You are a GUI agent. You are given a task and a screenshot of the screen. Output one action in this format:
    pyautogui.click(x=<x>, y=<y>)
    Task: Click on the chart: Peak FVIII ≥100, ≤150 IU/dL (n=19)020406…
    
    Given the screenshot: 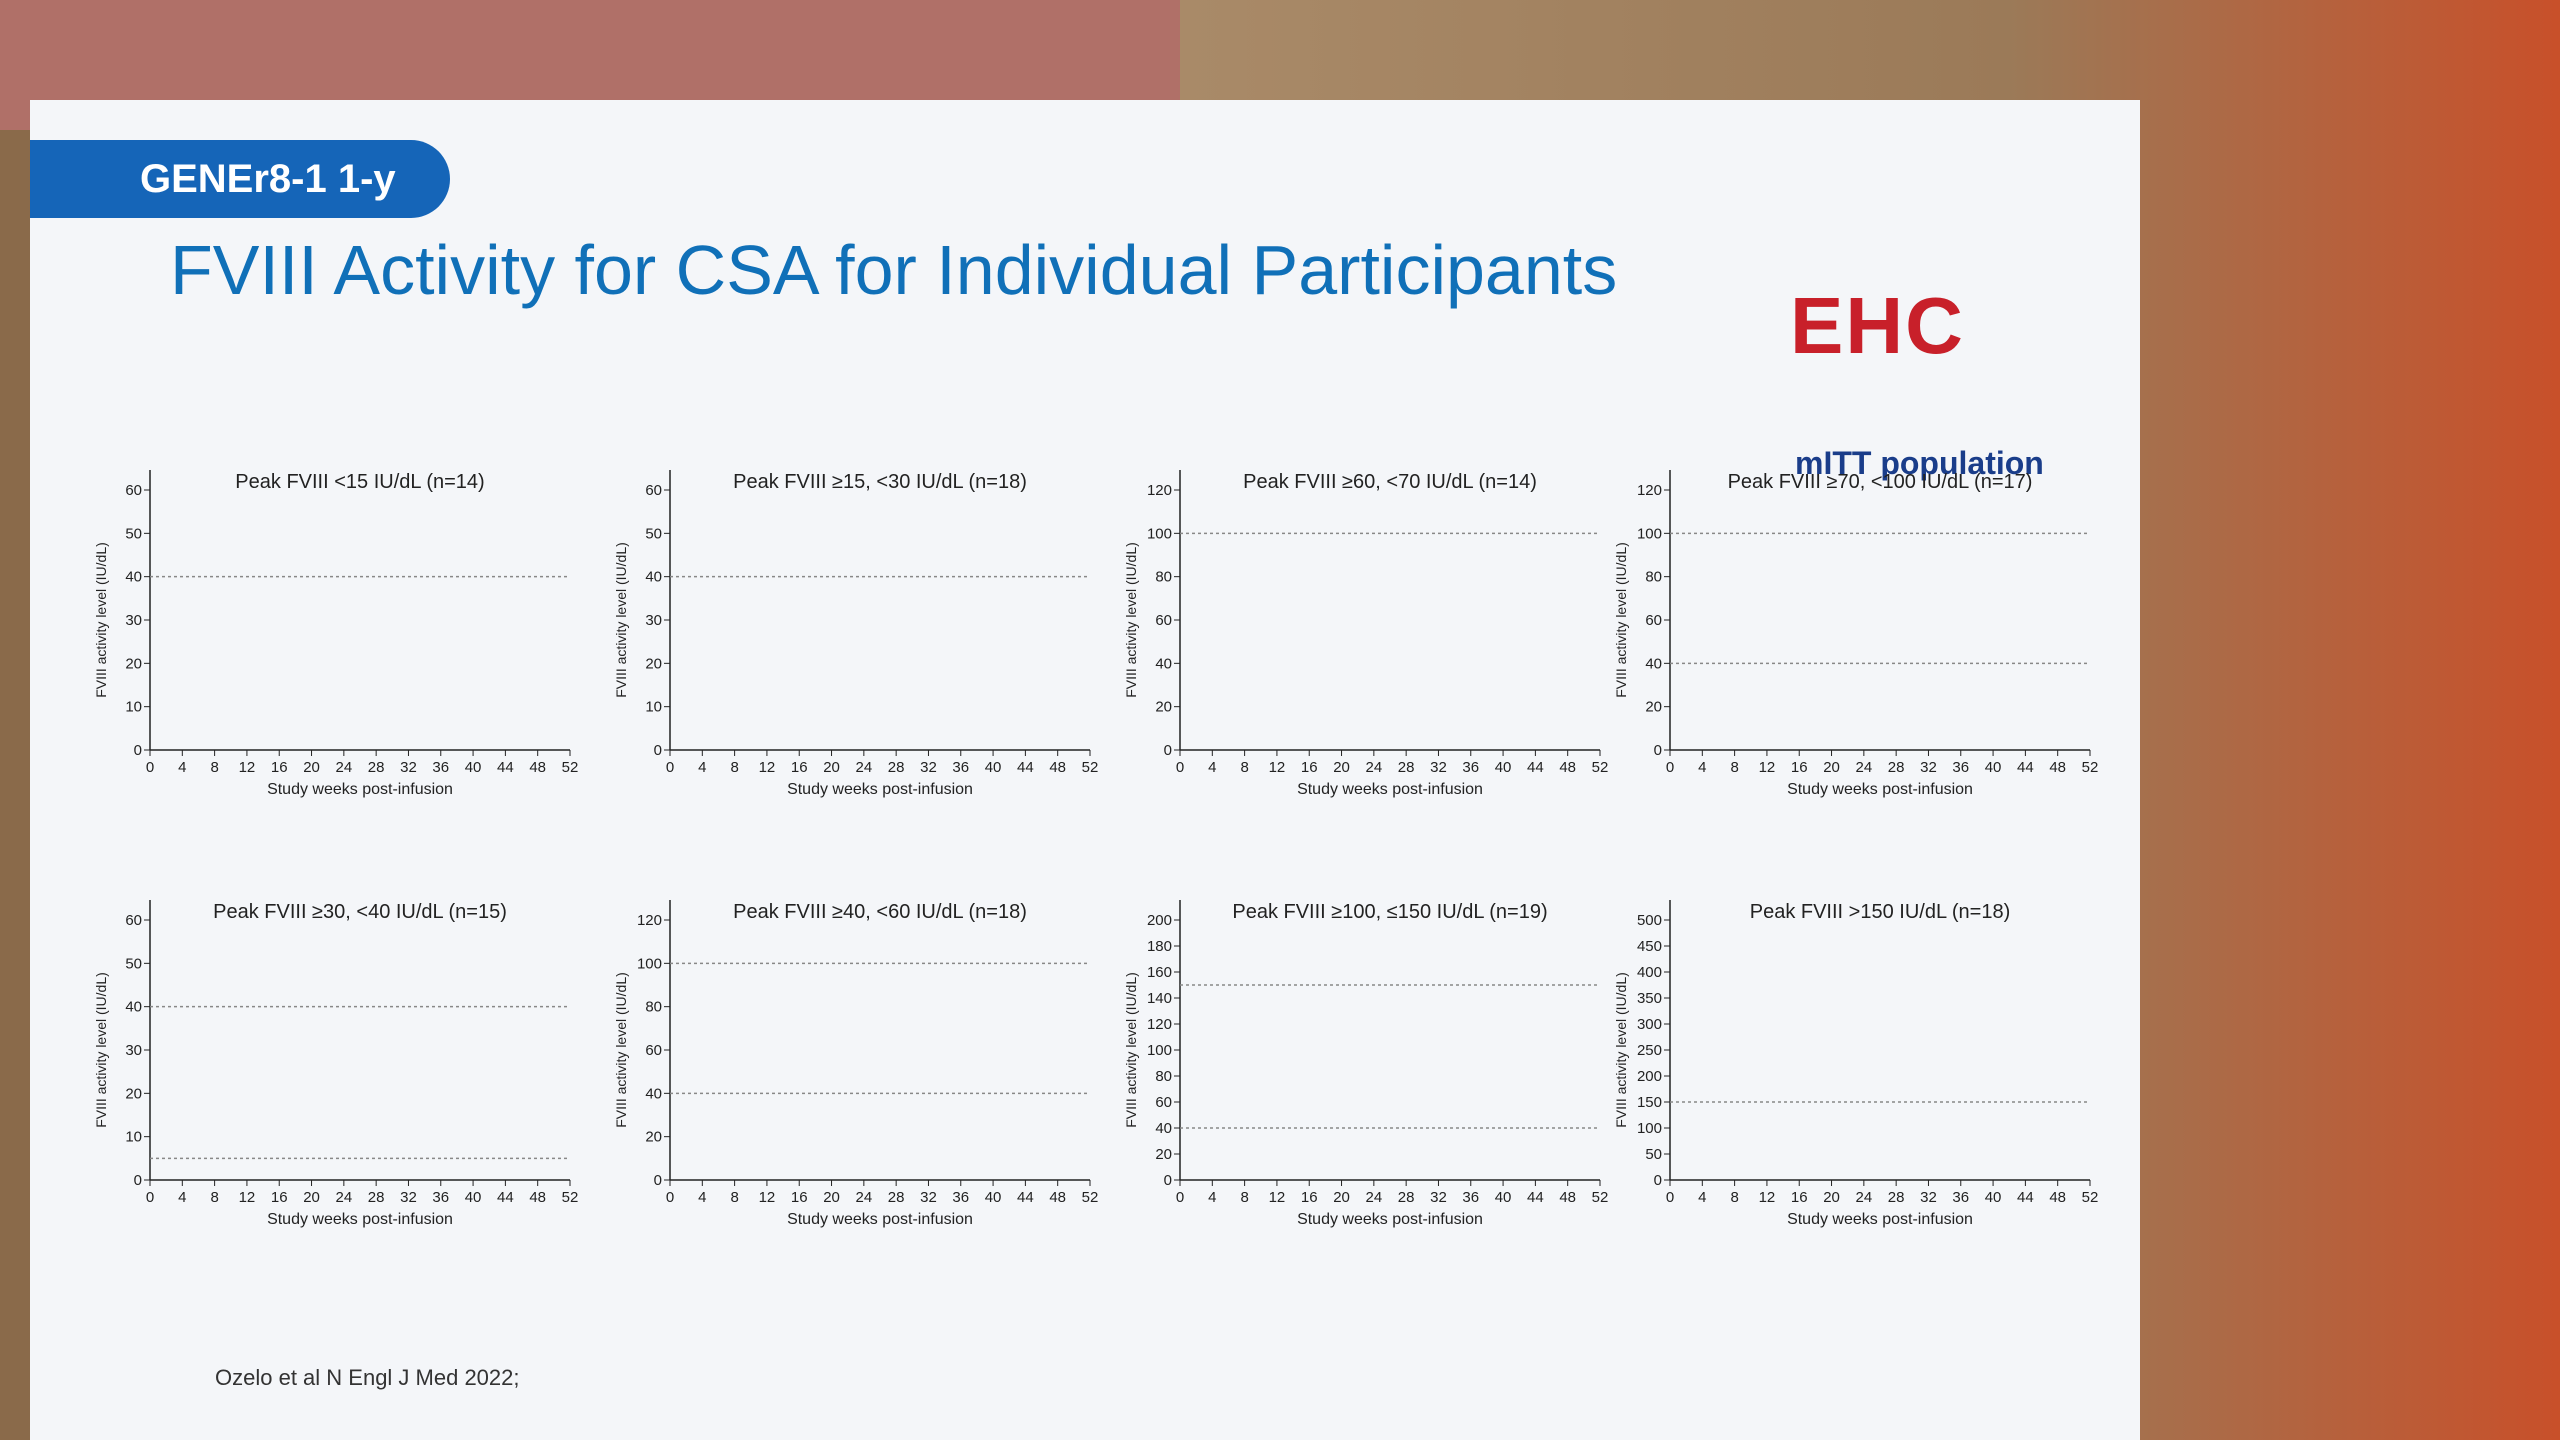 What is the action you would take?
    pyautogui.click(x=1365, y=1064)
    